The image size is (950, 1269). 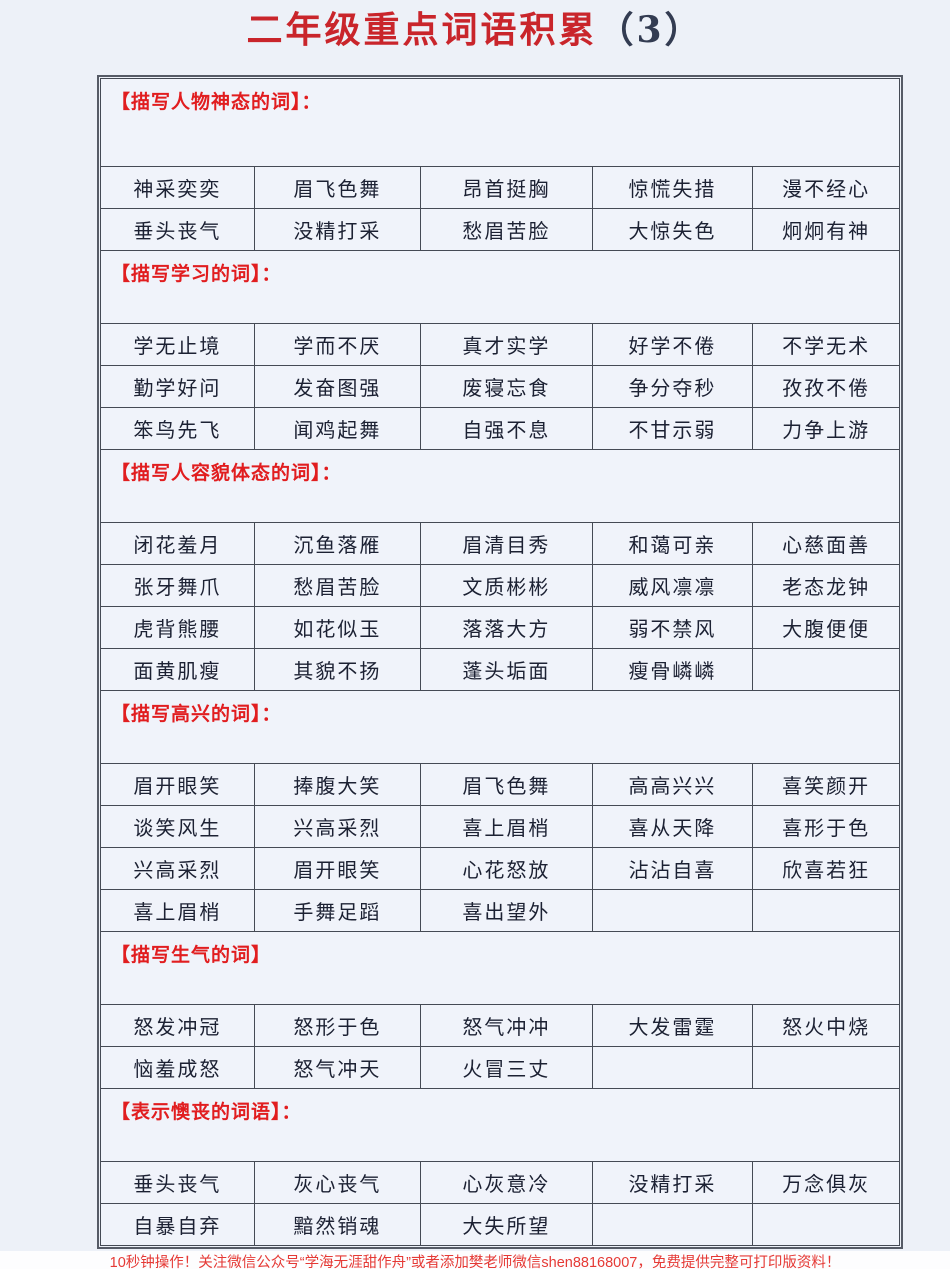 I want to click on word-row: 谈笑风生 兴高采烈 喜上眉梢 喜从天降 喜形于色, so click(x=500, y=826).